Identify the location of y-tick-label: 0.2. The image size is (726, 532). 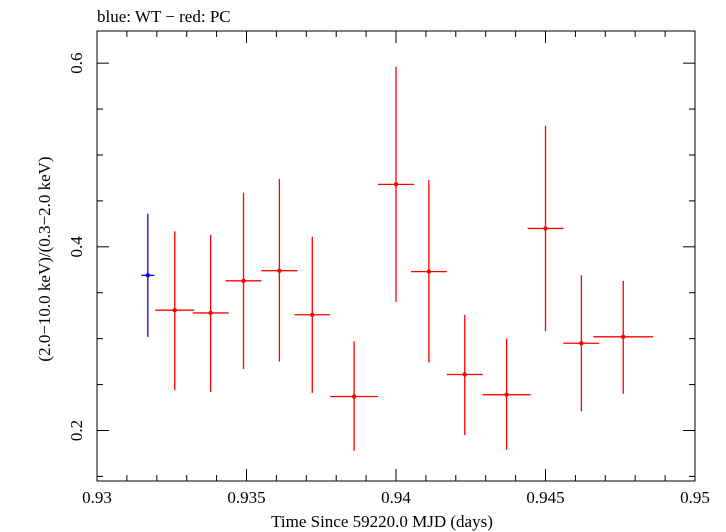
(76, 430).